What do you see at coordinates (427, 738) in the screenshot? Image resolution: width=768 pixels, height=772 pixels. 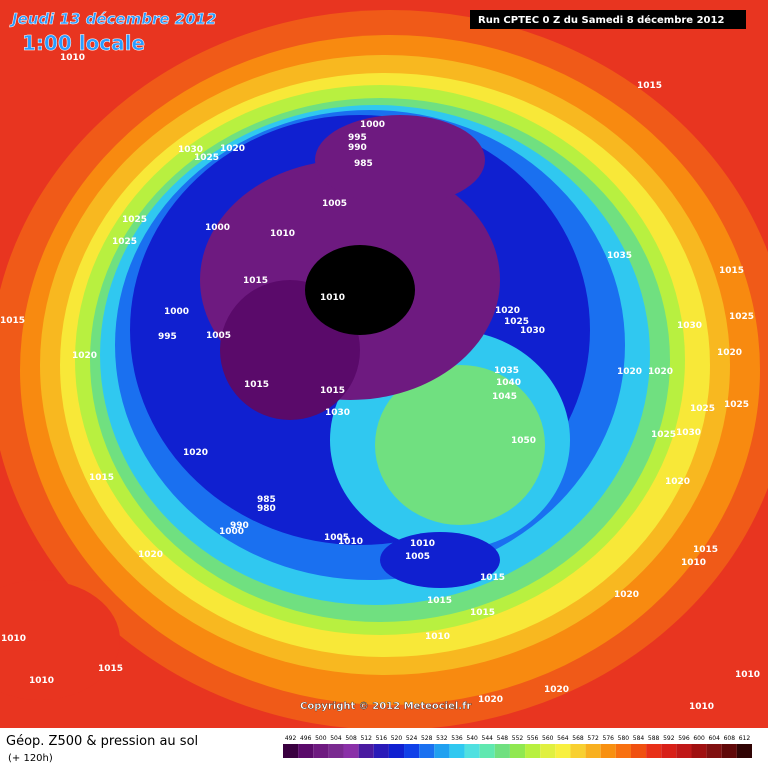 I see `scale-label: 528` at bounding box center [427, 738].